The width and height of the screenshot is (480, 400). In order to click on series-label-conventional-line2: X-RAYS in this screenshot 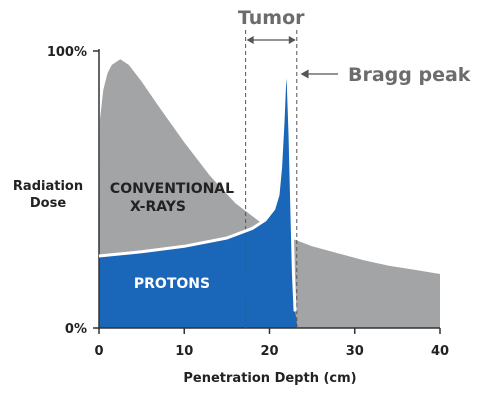, I will do `click(158, 207)`.